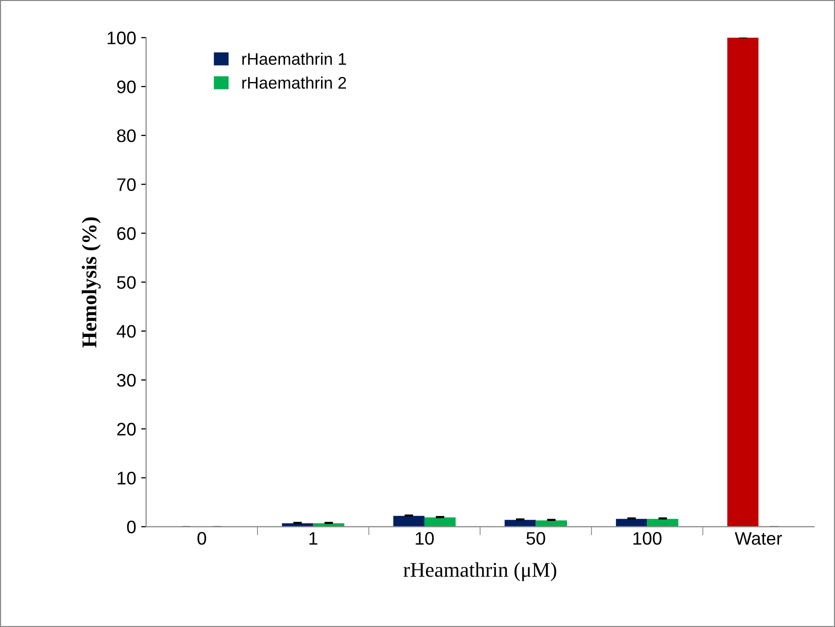 The height and width of the screenshot is (627, 835). Describe the element at coordinates (536, 538) in the screenshot. I see `x-tick-label: 50` at that location.